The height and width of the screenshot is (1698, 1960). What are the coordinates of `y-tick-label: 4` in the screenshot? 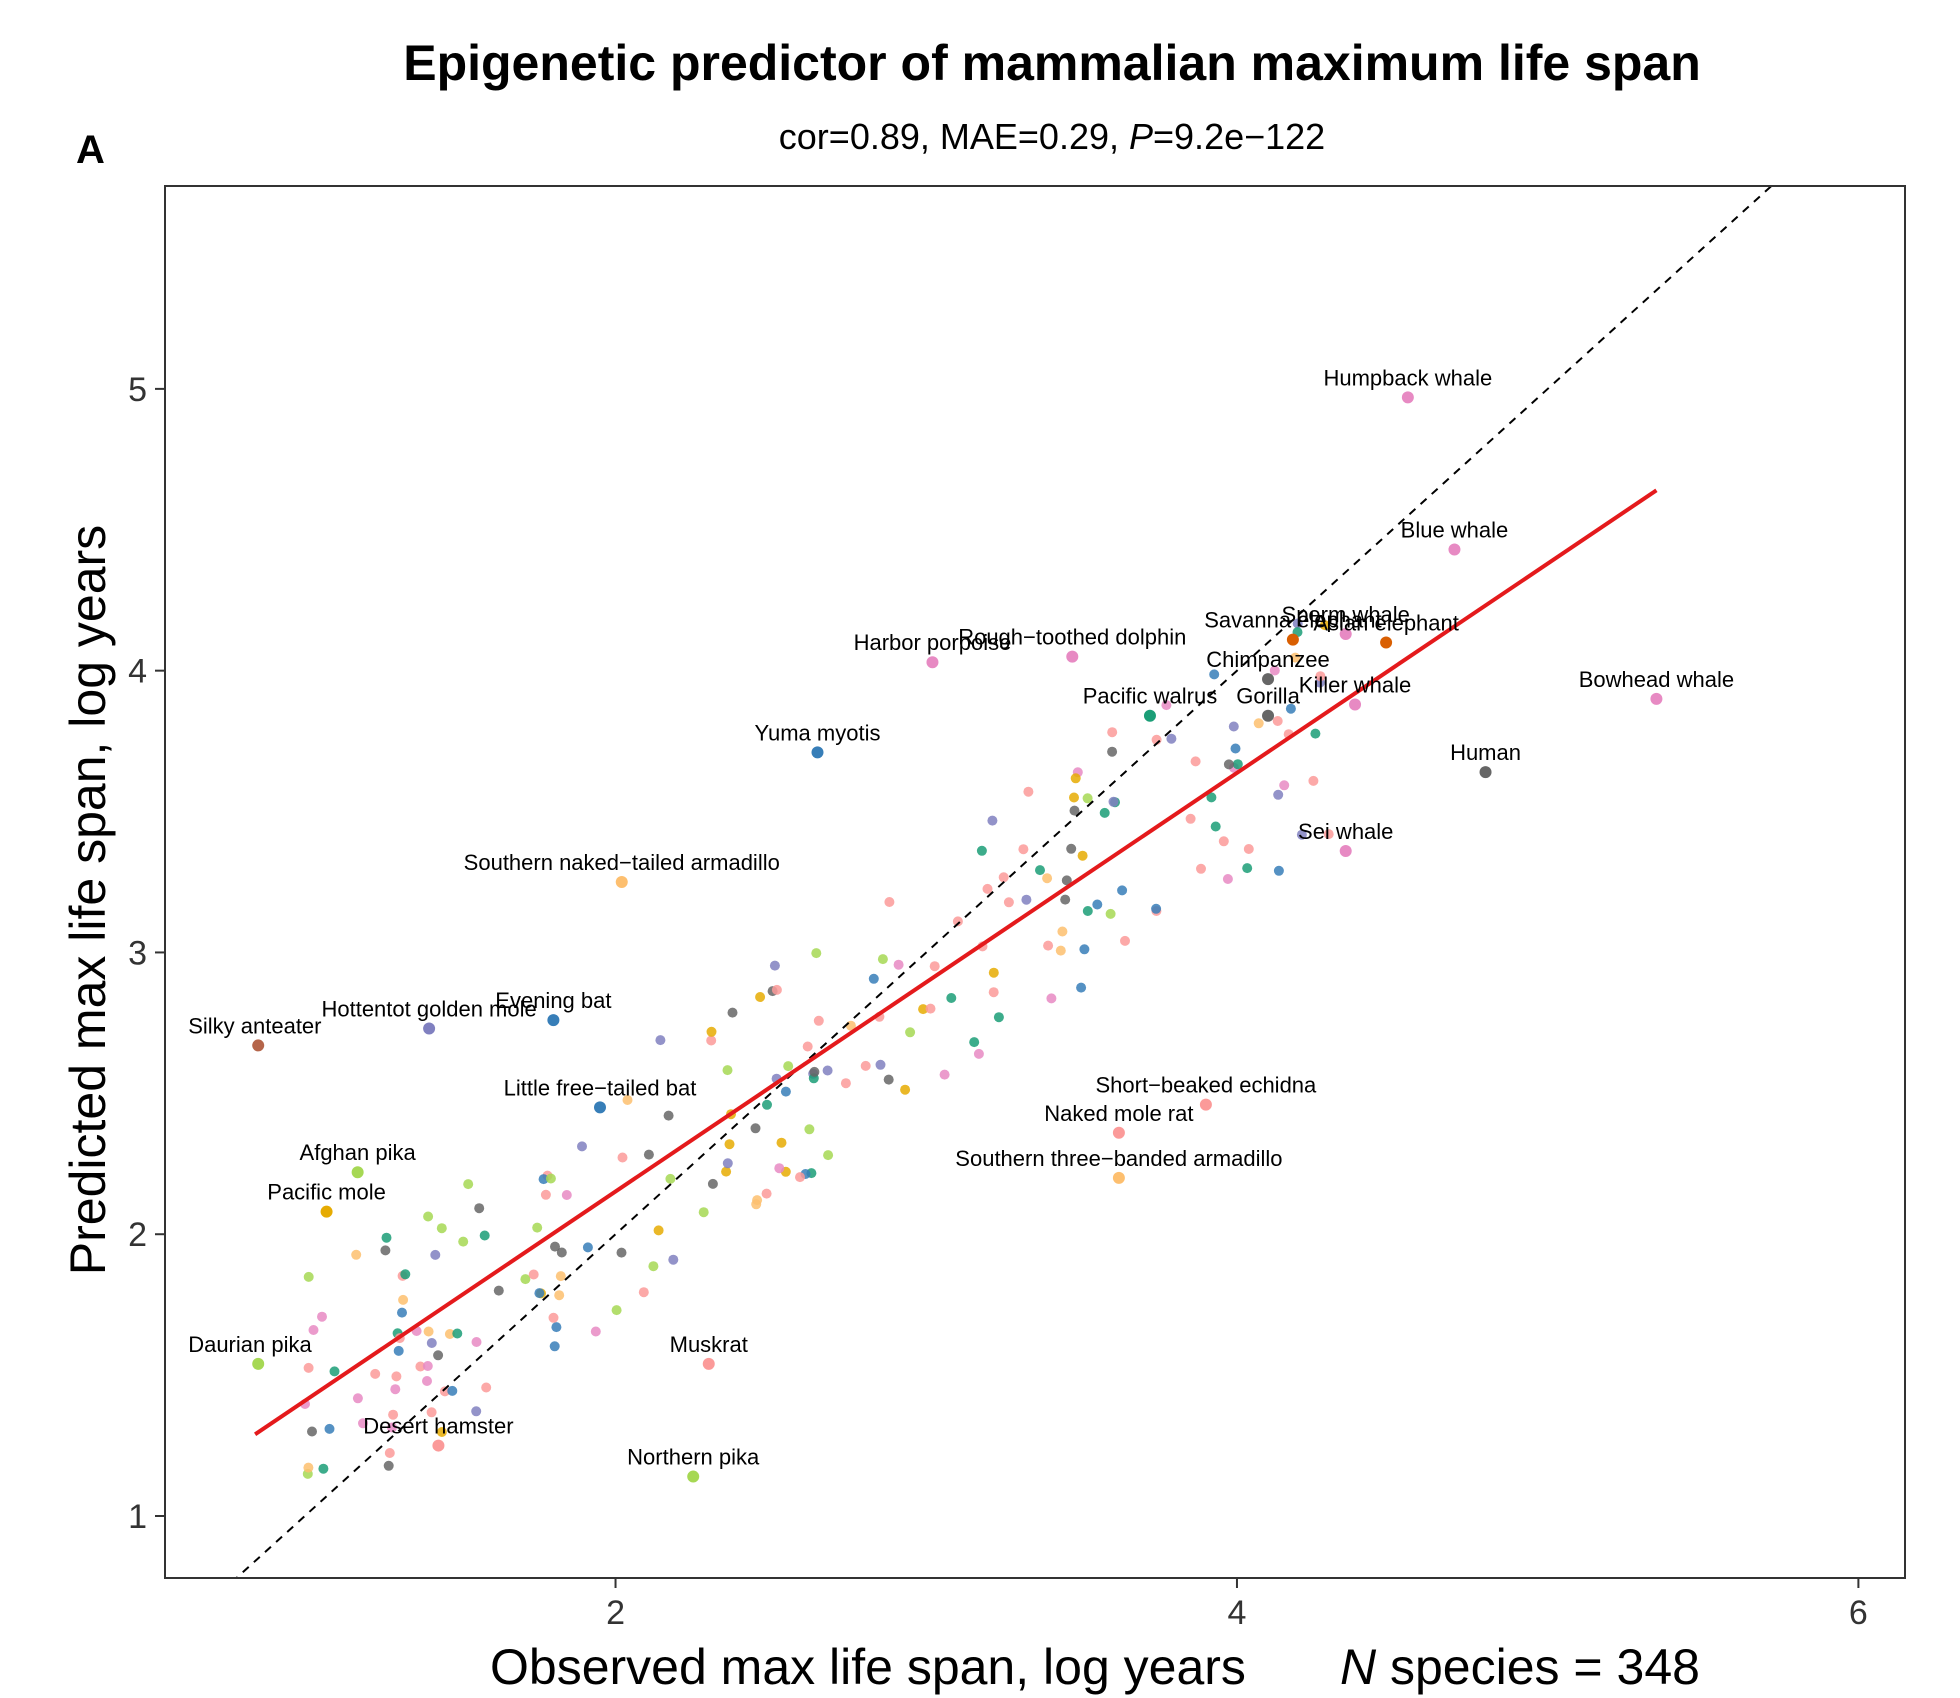 It's located at (137, 672).